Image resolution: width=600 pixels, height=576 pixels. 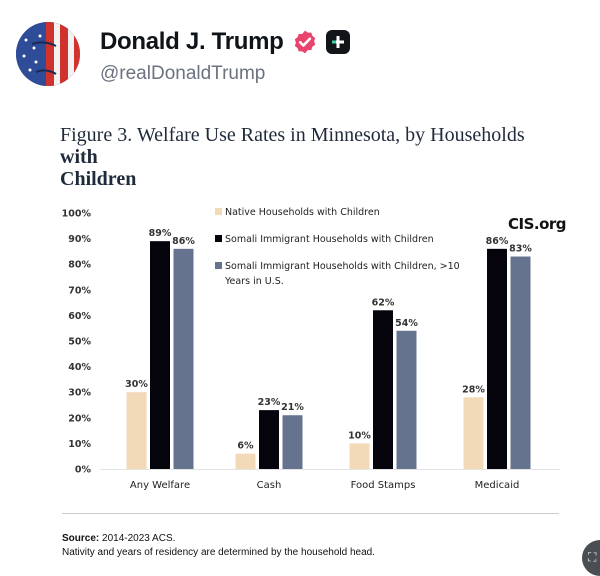 What do you see at coordinates (83, 470) in the screenshot?
I see `y-tick-label: 0%` at bounding box center [83, 470].